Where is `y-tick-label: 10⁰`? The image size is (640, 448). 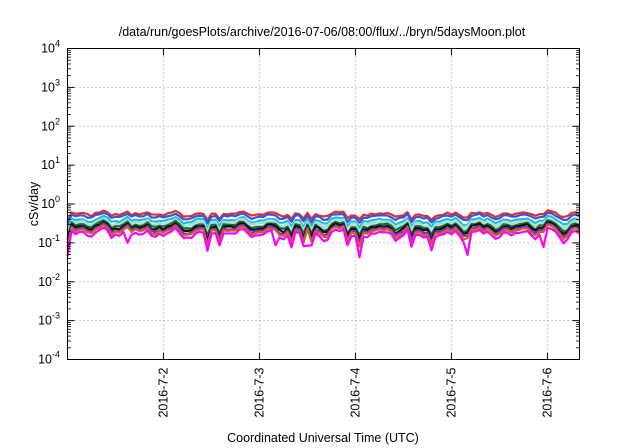 y-tick-label: 10⁰ is located at coordinates (50, 202).